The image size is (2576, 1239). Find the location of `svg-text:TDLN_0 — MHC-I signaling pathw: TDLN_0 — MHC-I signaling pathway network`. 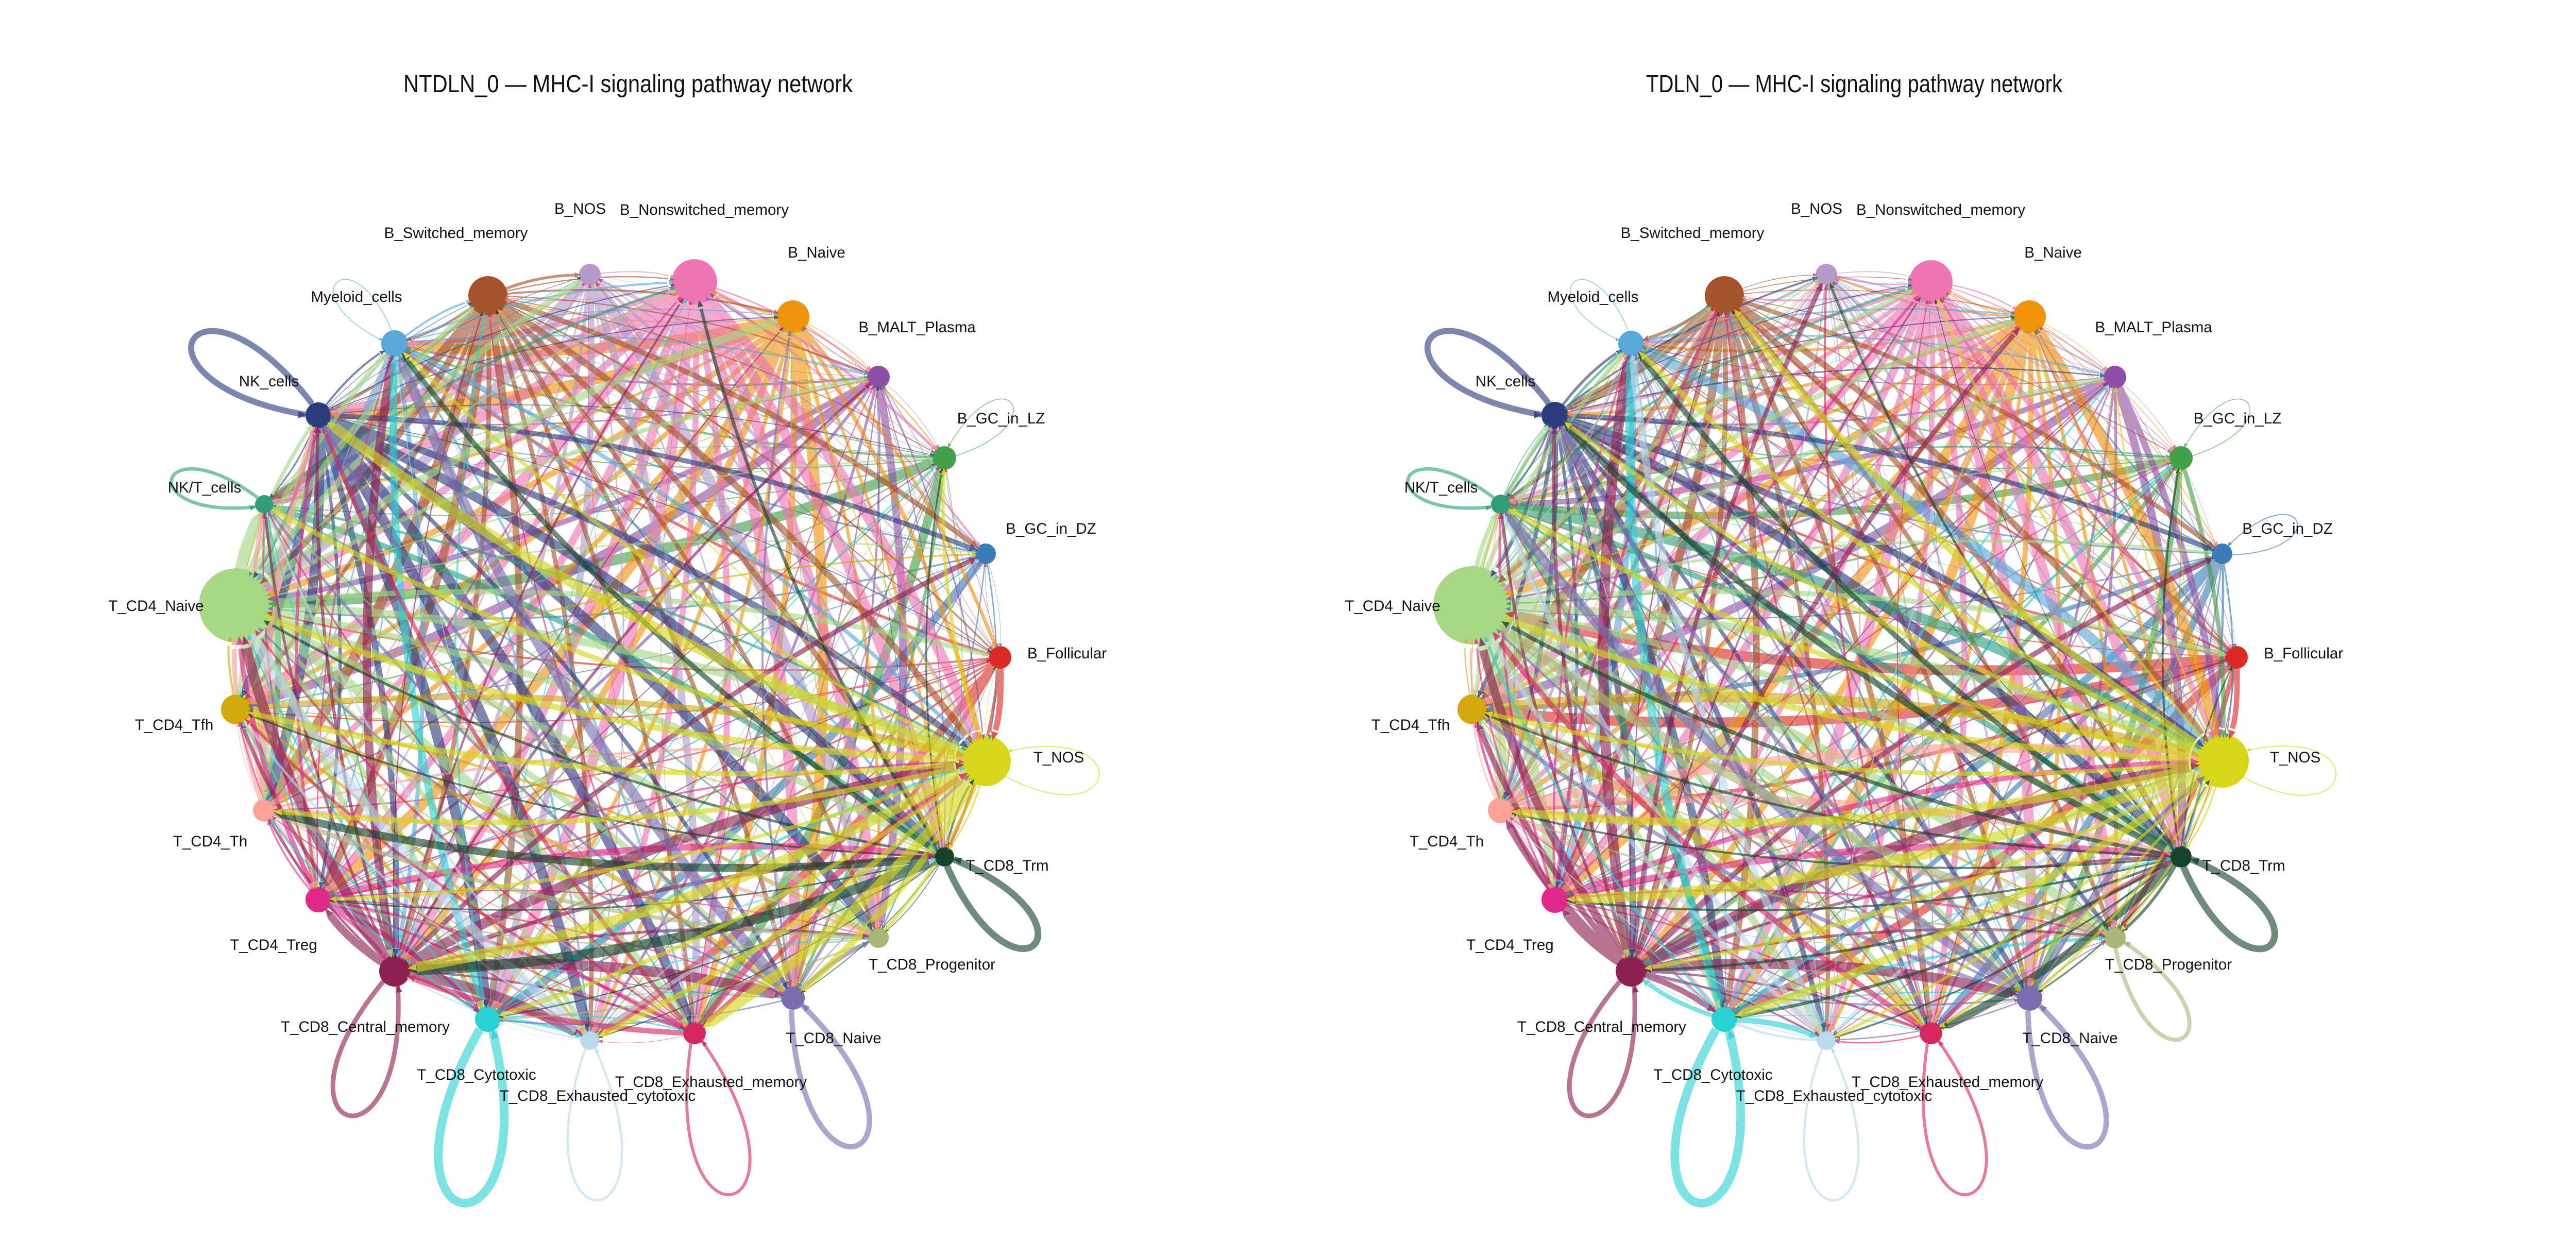

svg-text:TDLN_0 — MHC-I signaling pathw: TDLN_0 — MHC-I signaling pathway network is located at coordinates (1854, 84).